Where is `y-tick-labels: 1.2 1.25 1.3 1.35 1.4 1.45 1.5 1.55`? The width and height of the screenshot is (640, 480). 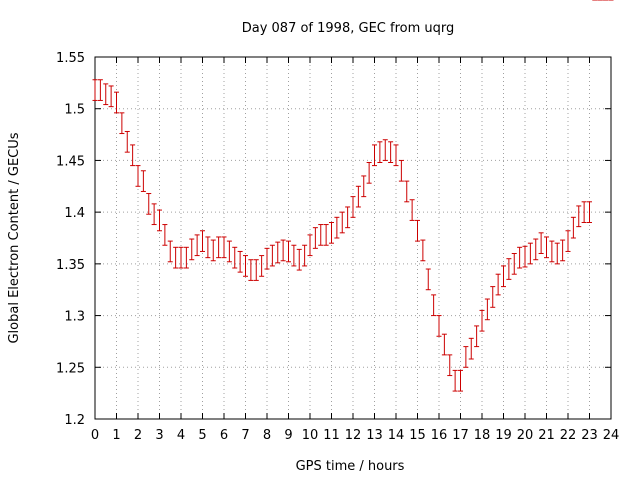
y-tick-labels: 1.2 1.25 1.3 1.35 1.4 1.45 1.5 1.55 is located at coordinates (70, 239).